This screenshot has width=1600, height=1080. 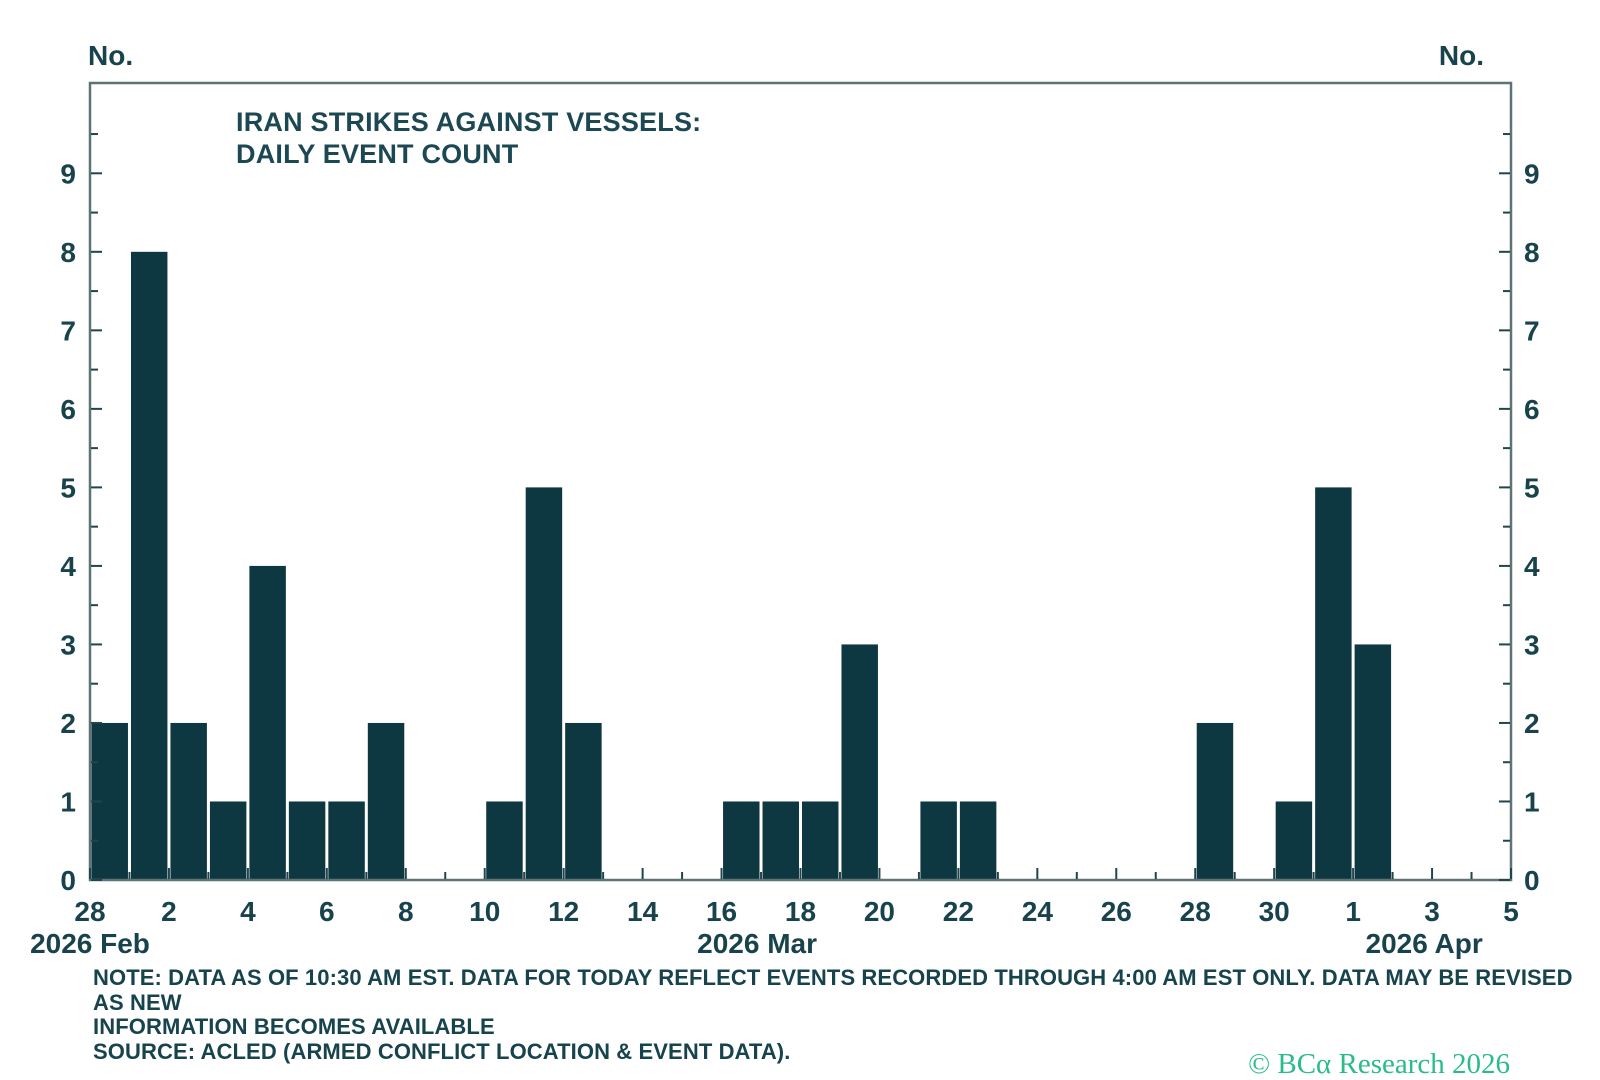 I want to click on y-axis-tick-label-left: 8, so click(x=68, y=252).